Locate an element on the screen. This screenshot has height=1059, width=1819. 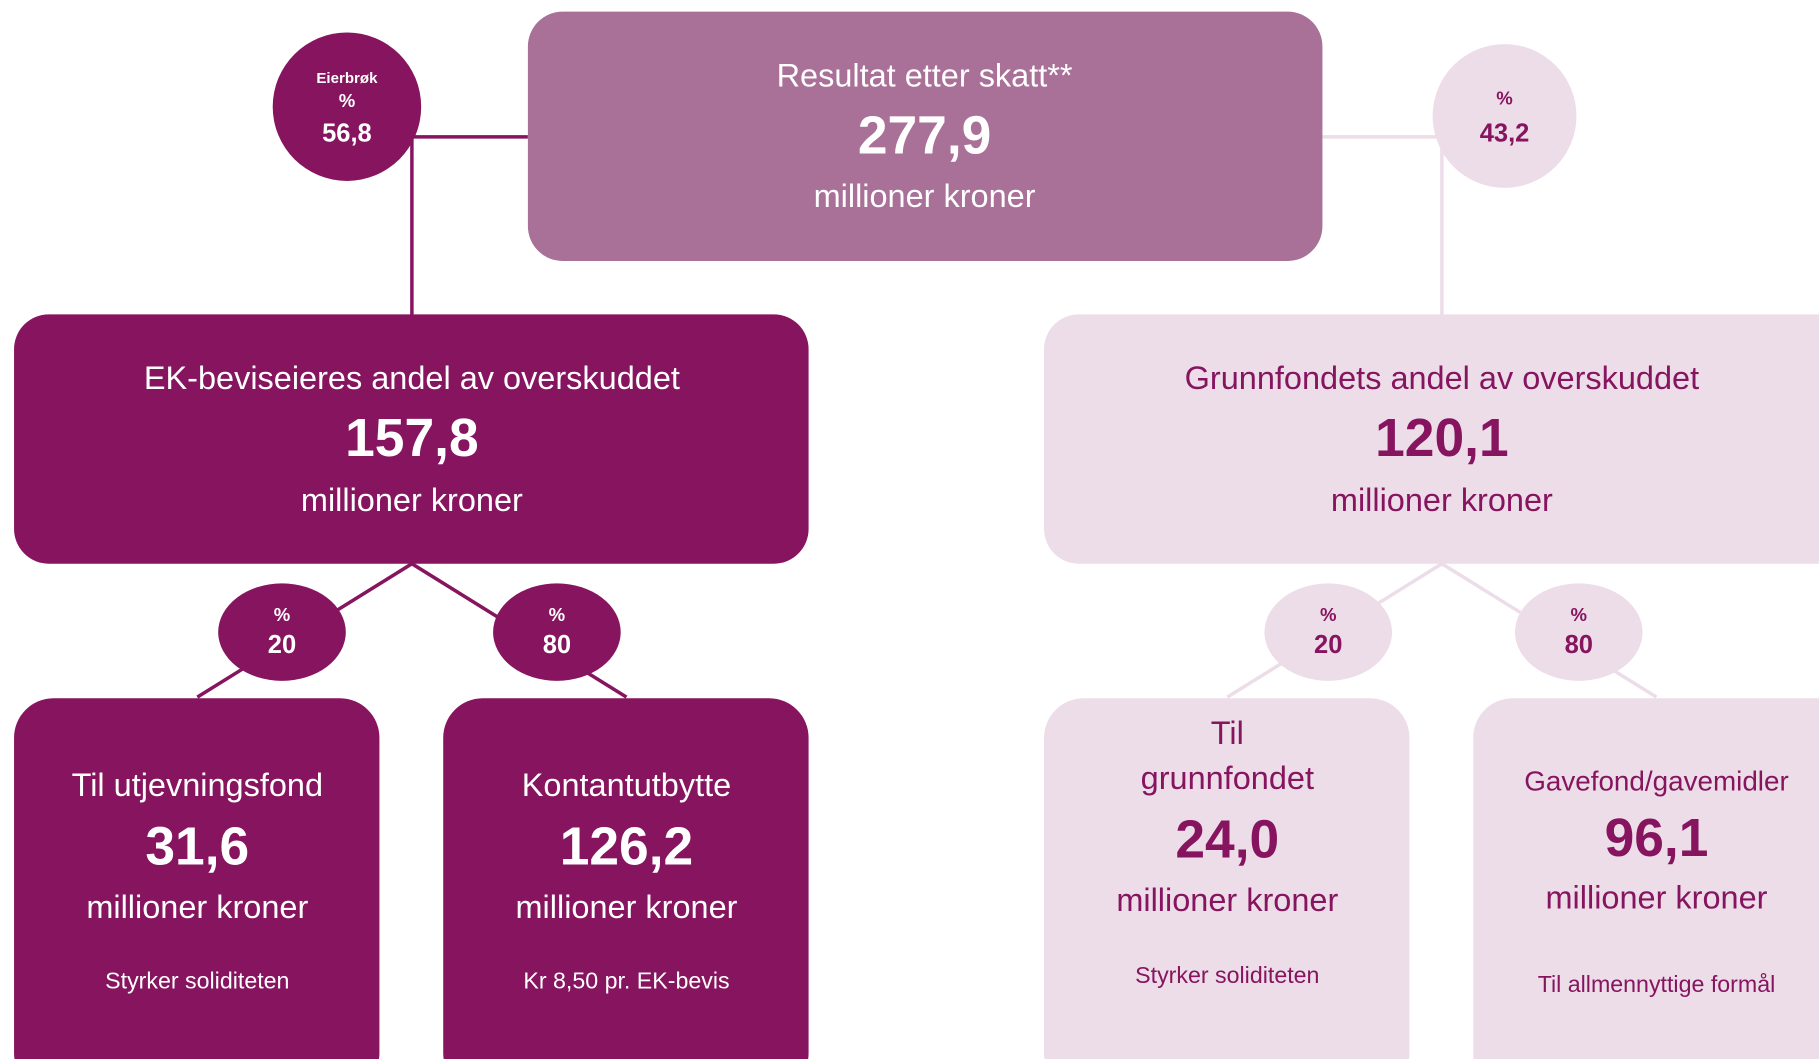
top-unit: millioner kroner is located at coordinates (925, 196).